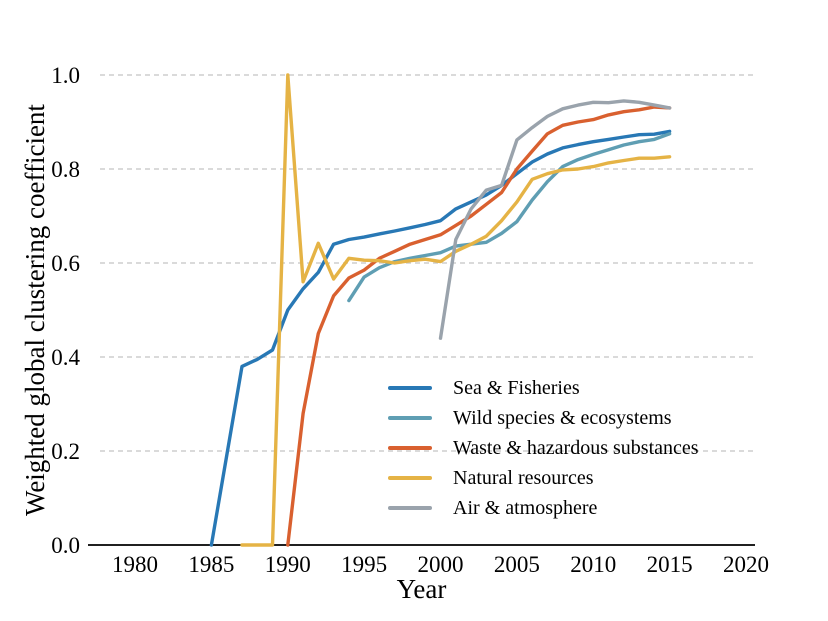  I want to click on y-axis-label: Weighted global clustering coefficient, so click(35, 310).